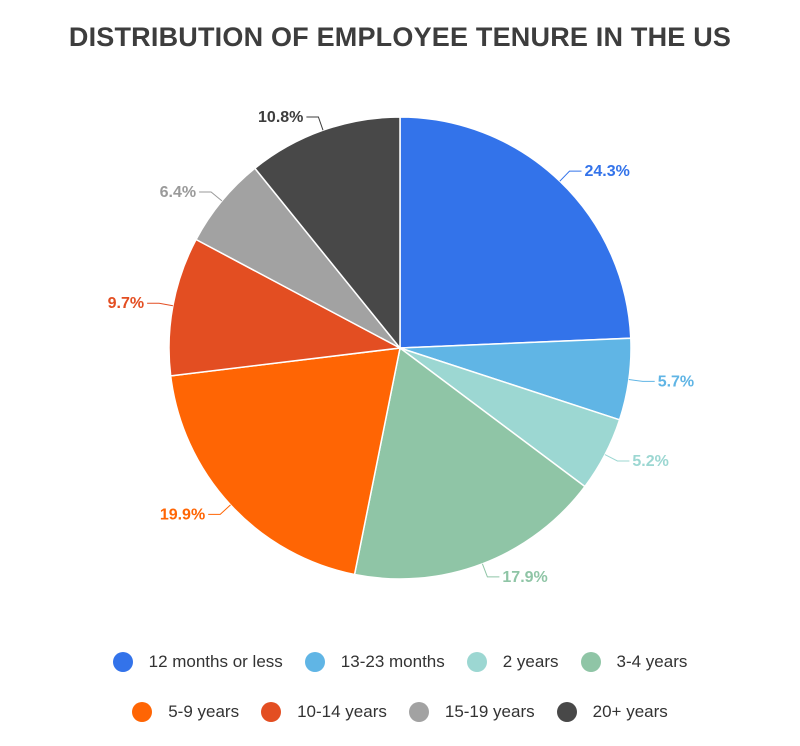  I want to click on legend-label: 3-4 years, so click(652, 661).